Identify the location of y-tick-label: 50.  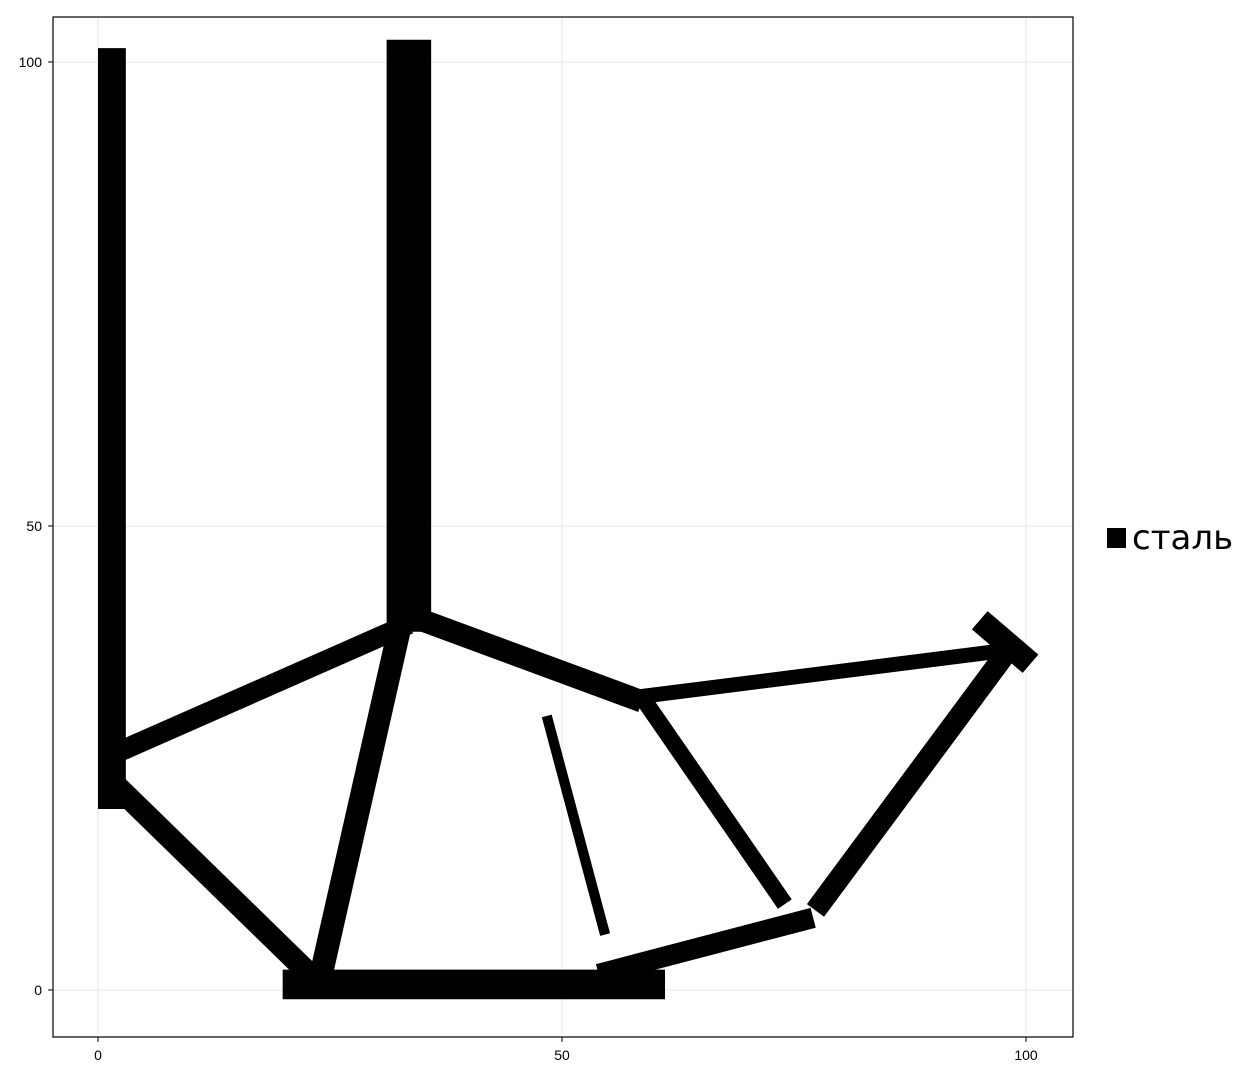
(34, 526).